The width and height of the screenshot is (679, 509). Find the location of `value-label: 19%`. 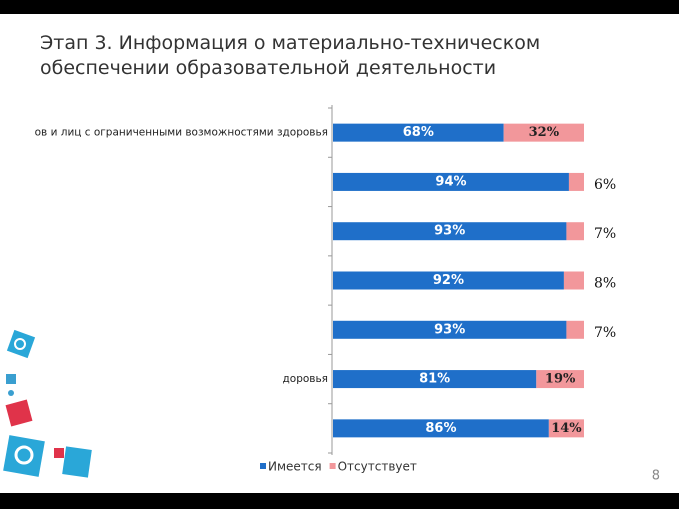

value-label: 19% is located at coordinates (560, 379).